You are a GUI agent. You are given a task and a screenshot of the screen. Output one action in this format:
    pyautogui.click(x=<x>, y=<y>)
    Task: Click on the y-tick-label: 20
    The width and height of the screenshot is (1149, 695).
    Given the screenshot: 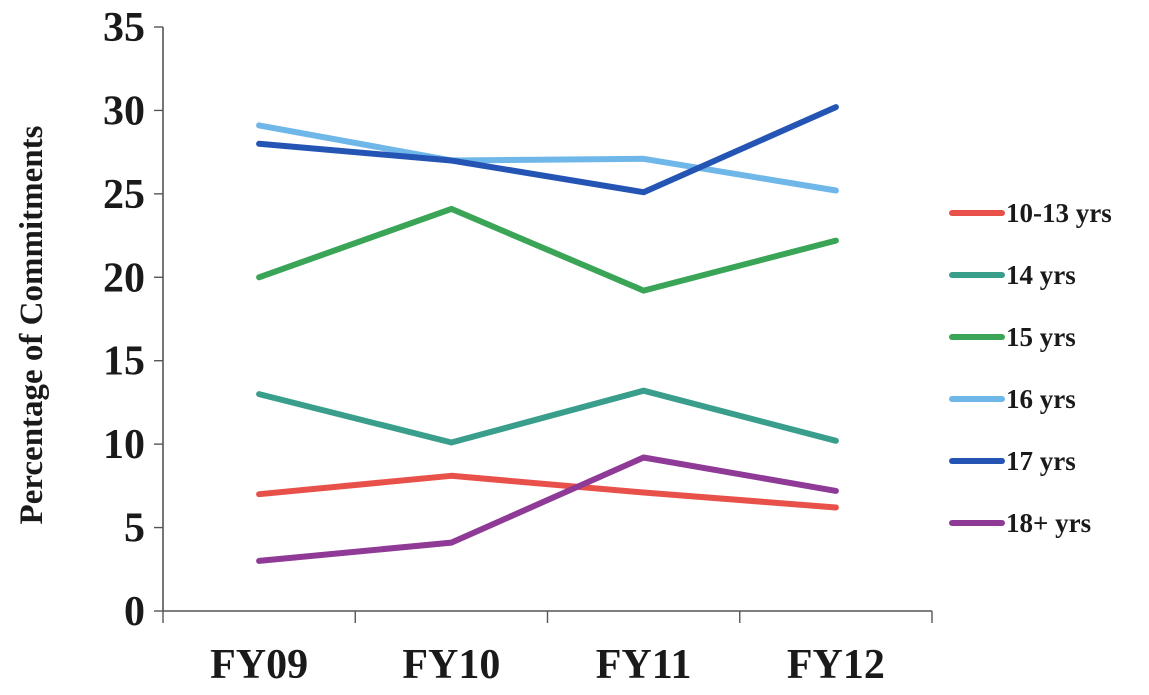 What is the action you would take?
    pyautogui.click(x=124, y=278)
    